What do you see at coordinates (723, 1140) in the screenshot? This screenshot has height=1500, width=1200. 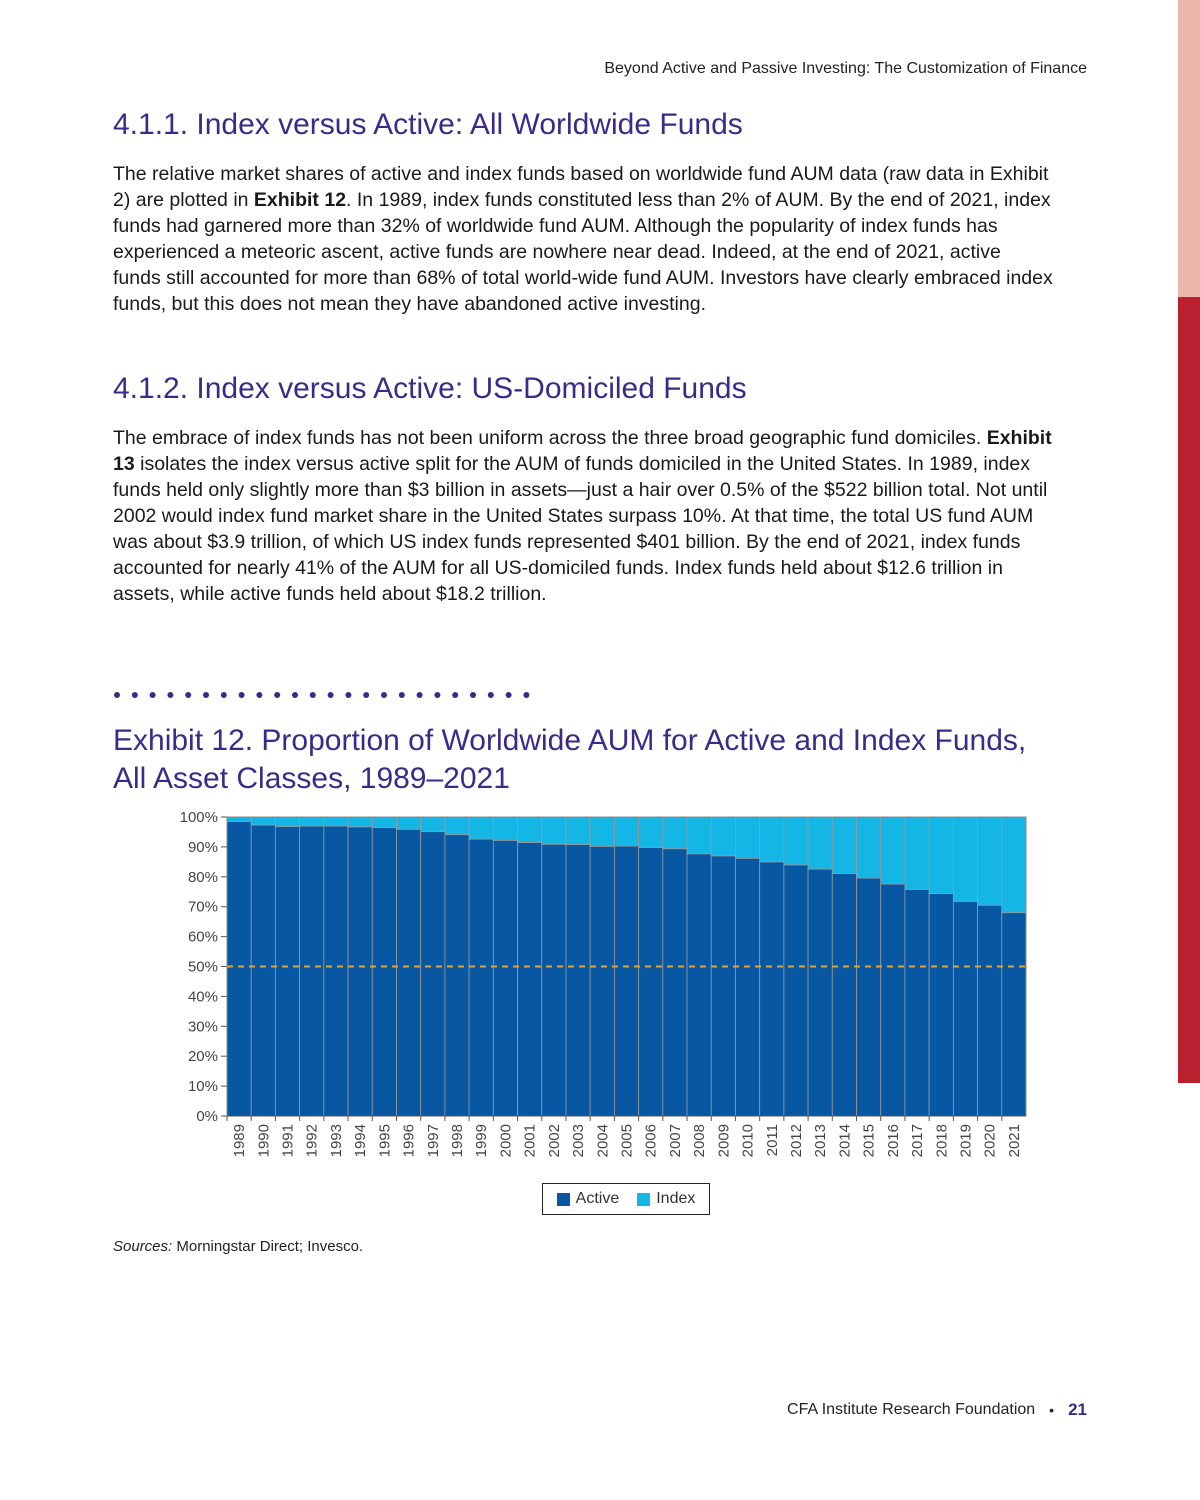 I see `x-tick-label: 2009` at bounding box center [723, 1140].